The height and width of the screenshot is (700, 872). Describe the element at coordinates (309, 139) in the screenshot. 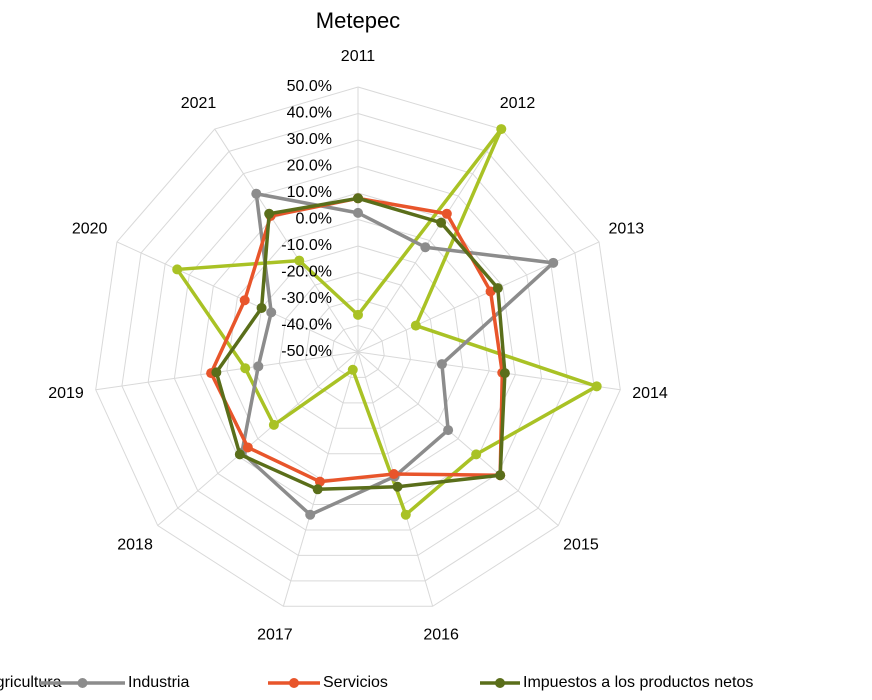

I see `y-tick-label: 30.0%` at that location.